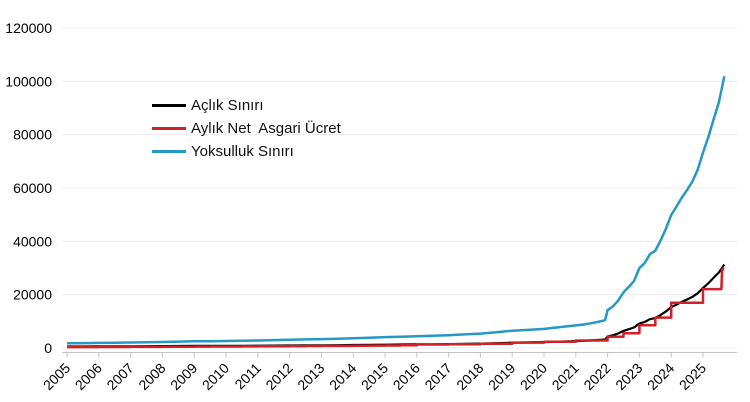 This screenshot has width=750, height=402. I want to click on x-axis-tick-label: 2010, so click(215, 376).